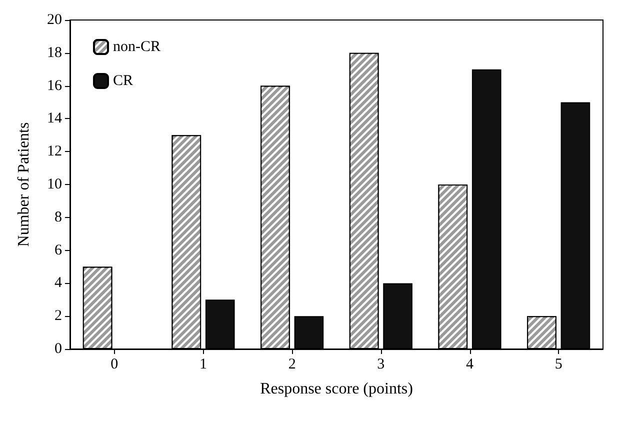 The image size is (623, 423). What do you see at coordinates (58, 217) in the screenshot?
I see `y-tick-label: 8` at bounding box center [58, 217].